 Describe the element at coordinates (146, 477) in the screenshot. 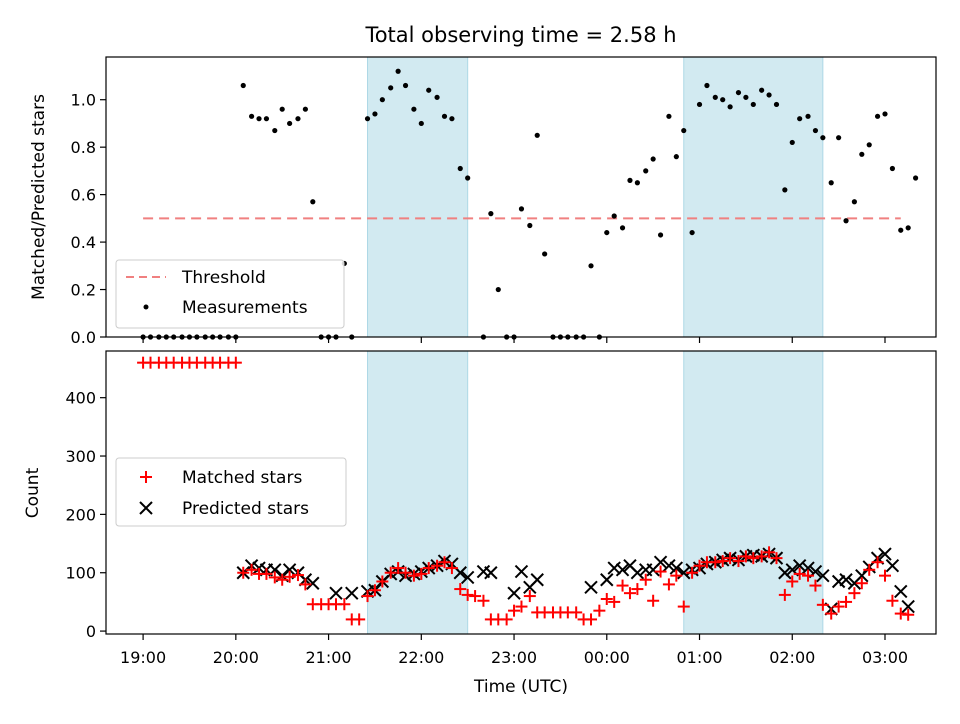

I see `legend-matched-swatch` at that location.